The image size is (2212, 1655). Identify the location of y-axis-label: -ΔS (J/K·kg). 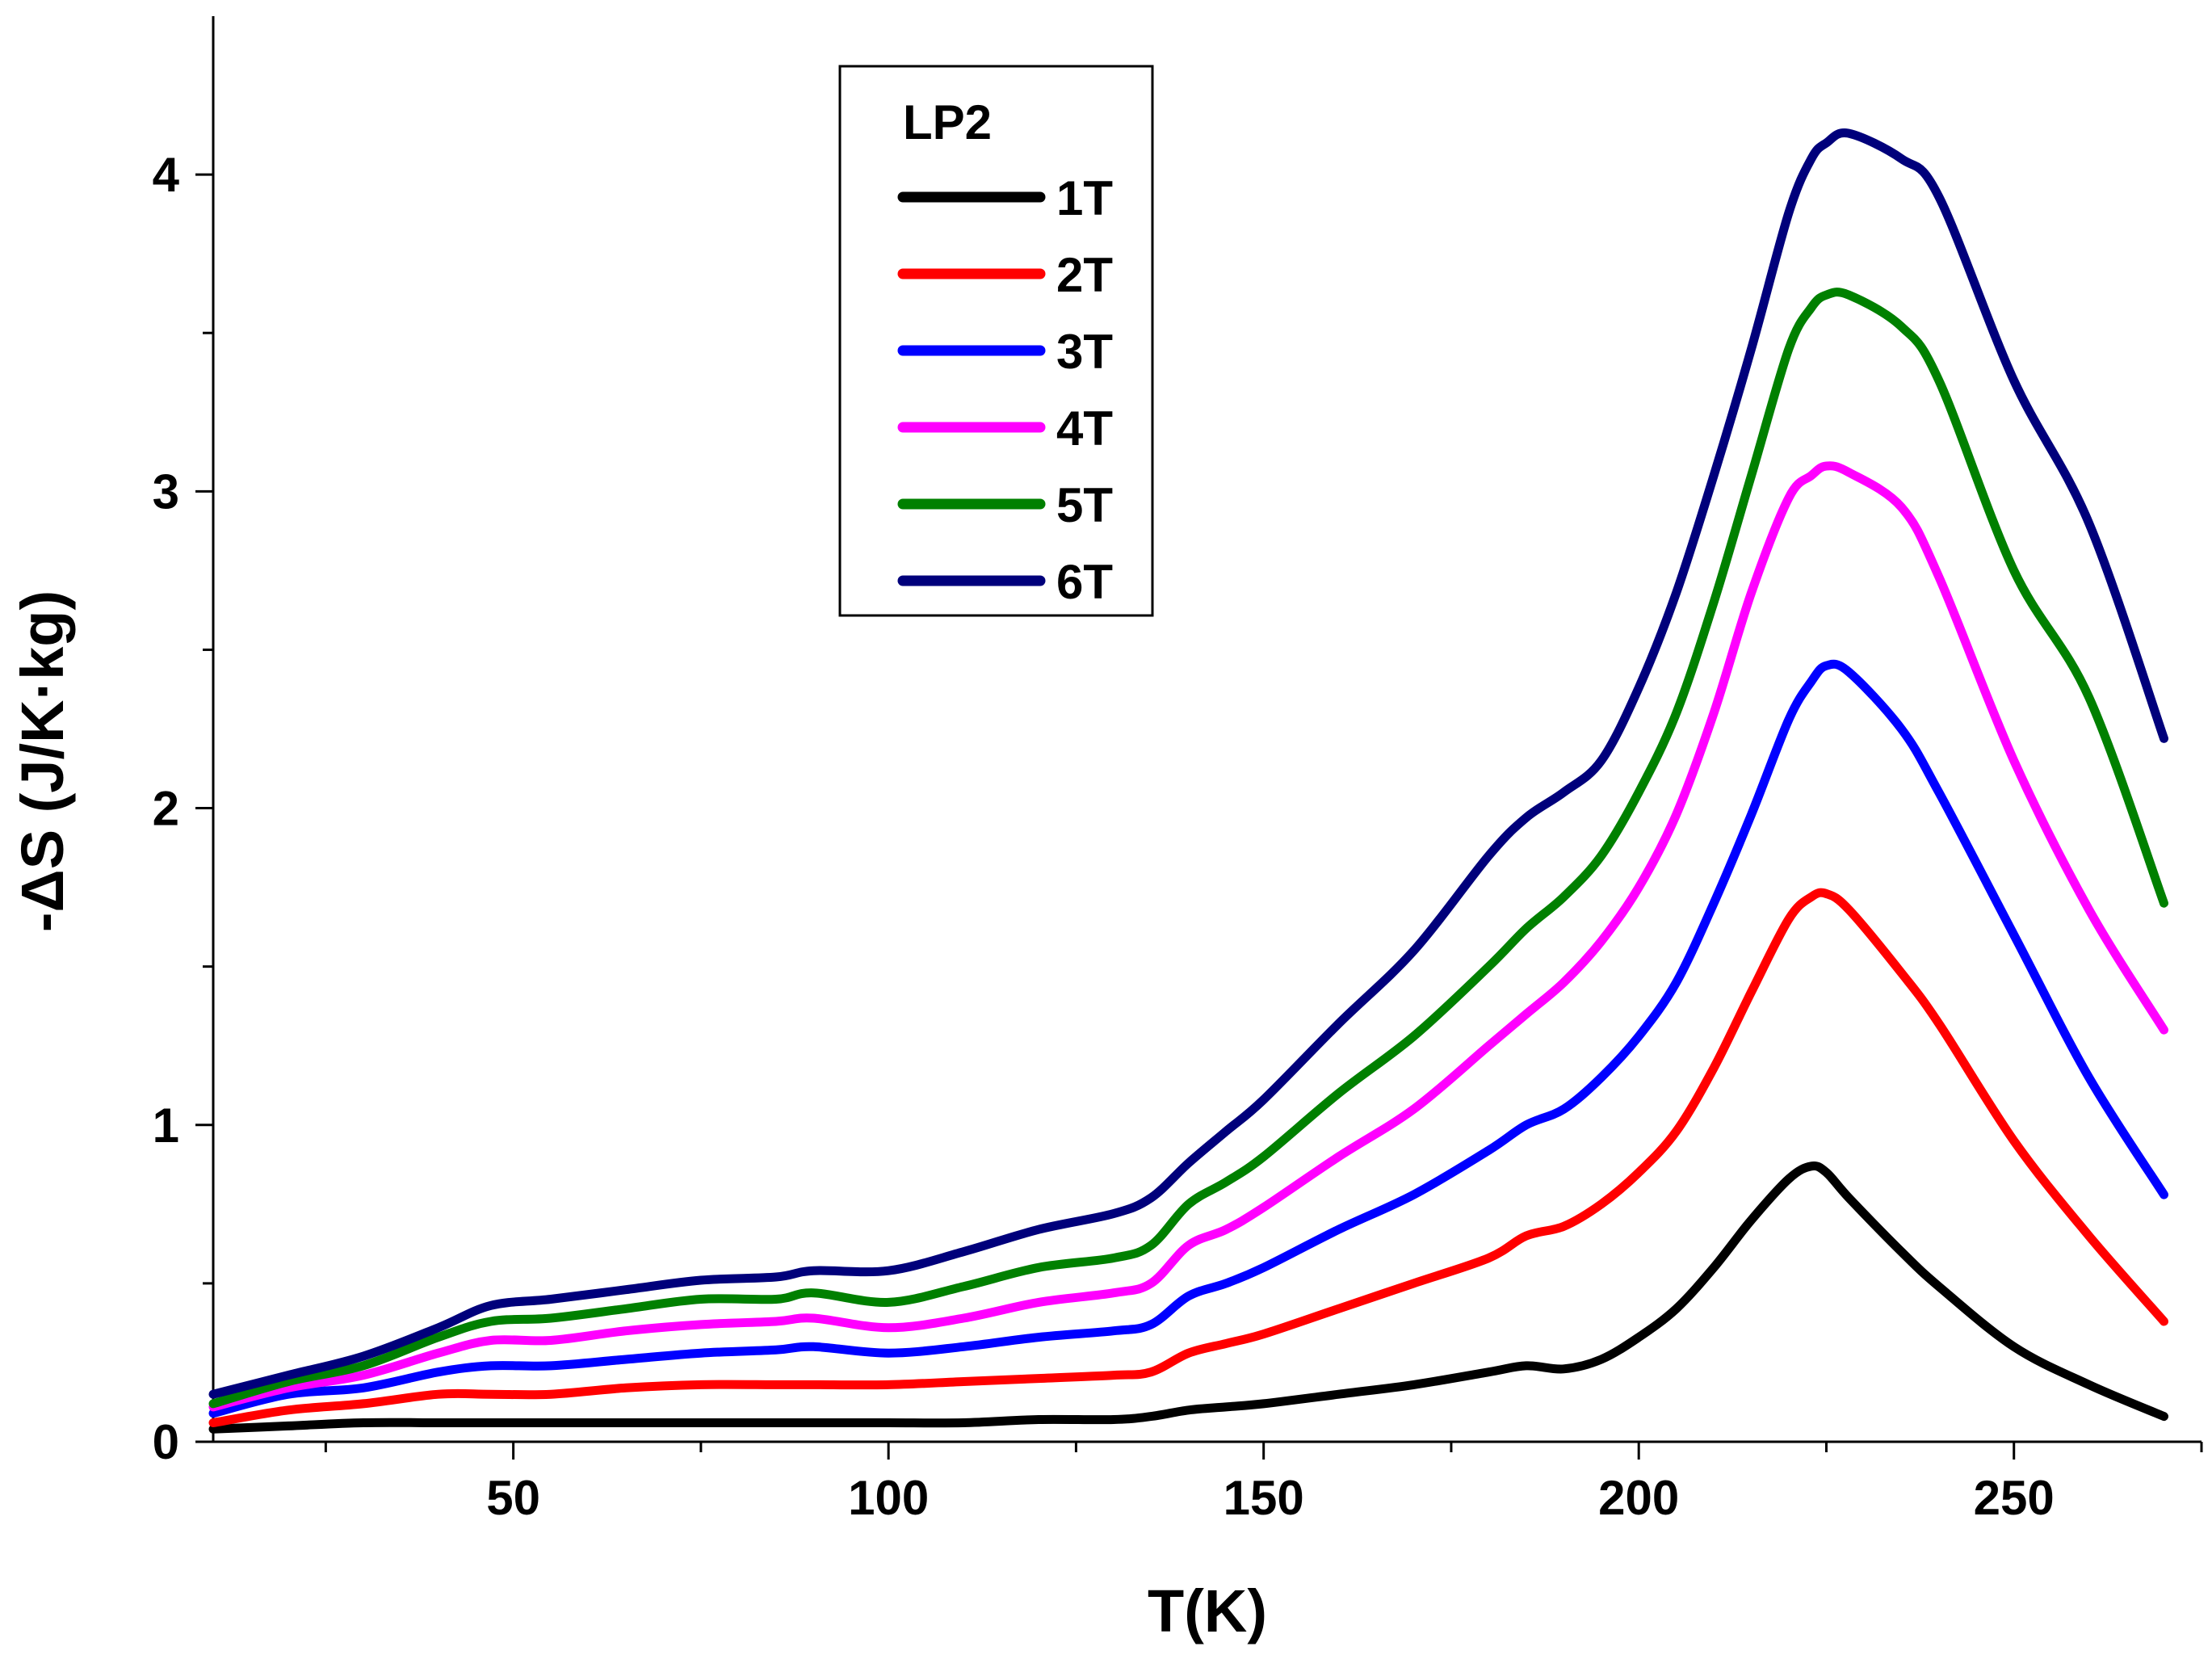
(42, 761).